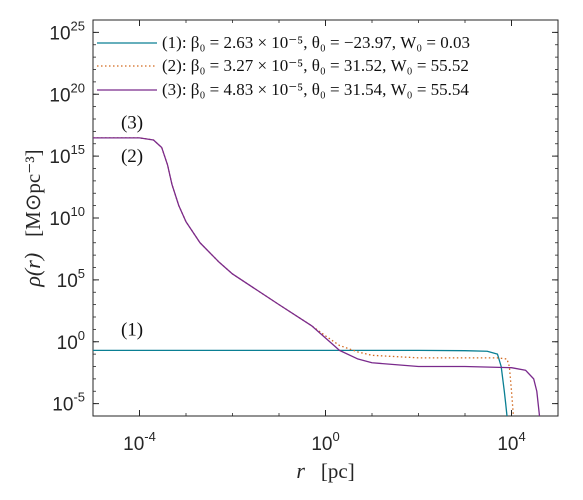 The image size is (583, 500). What do you see at coordinates (139, 442) in the screenshot?
I see `x-tick-label: 10⁻⁴` at bounding box center [139, 442].